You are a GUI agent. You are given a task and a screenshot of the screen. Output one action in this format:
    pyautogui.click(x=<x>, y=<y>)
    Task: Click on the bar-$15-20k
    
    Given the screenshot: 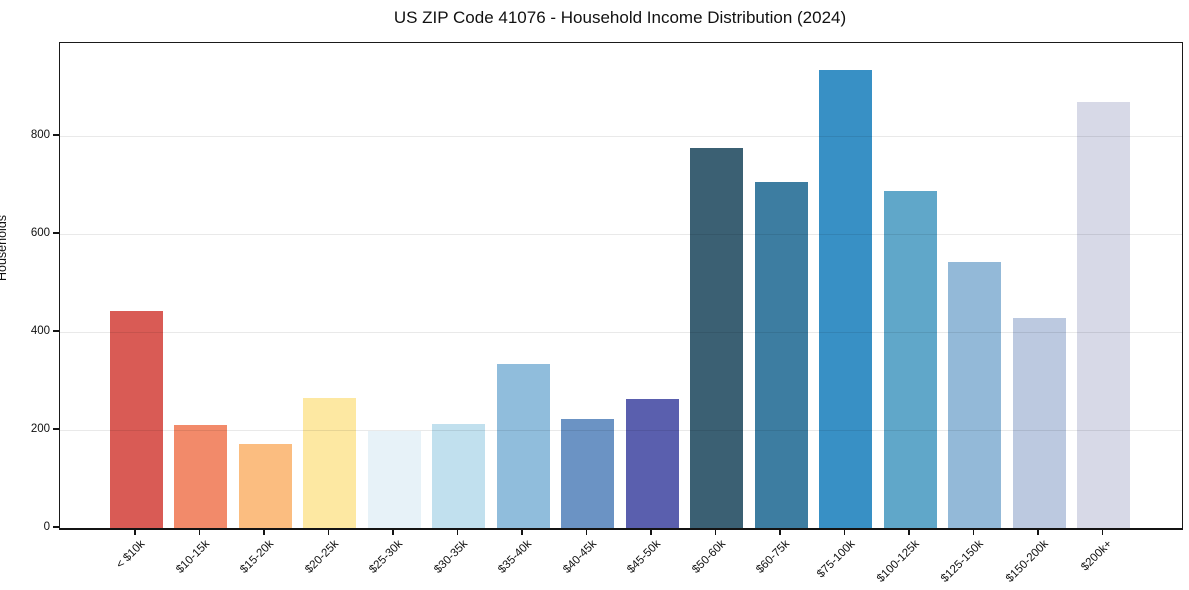 What is the action you would take?
    pyautogui.click(x=265, y=486)
    